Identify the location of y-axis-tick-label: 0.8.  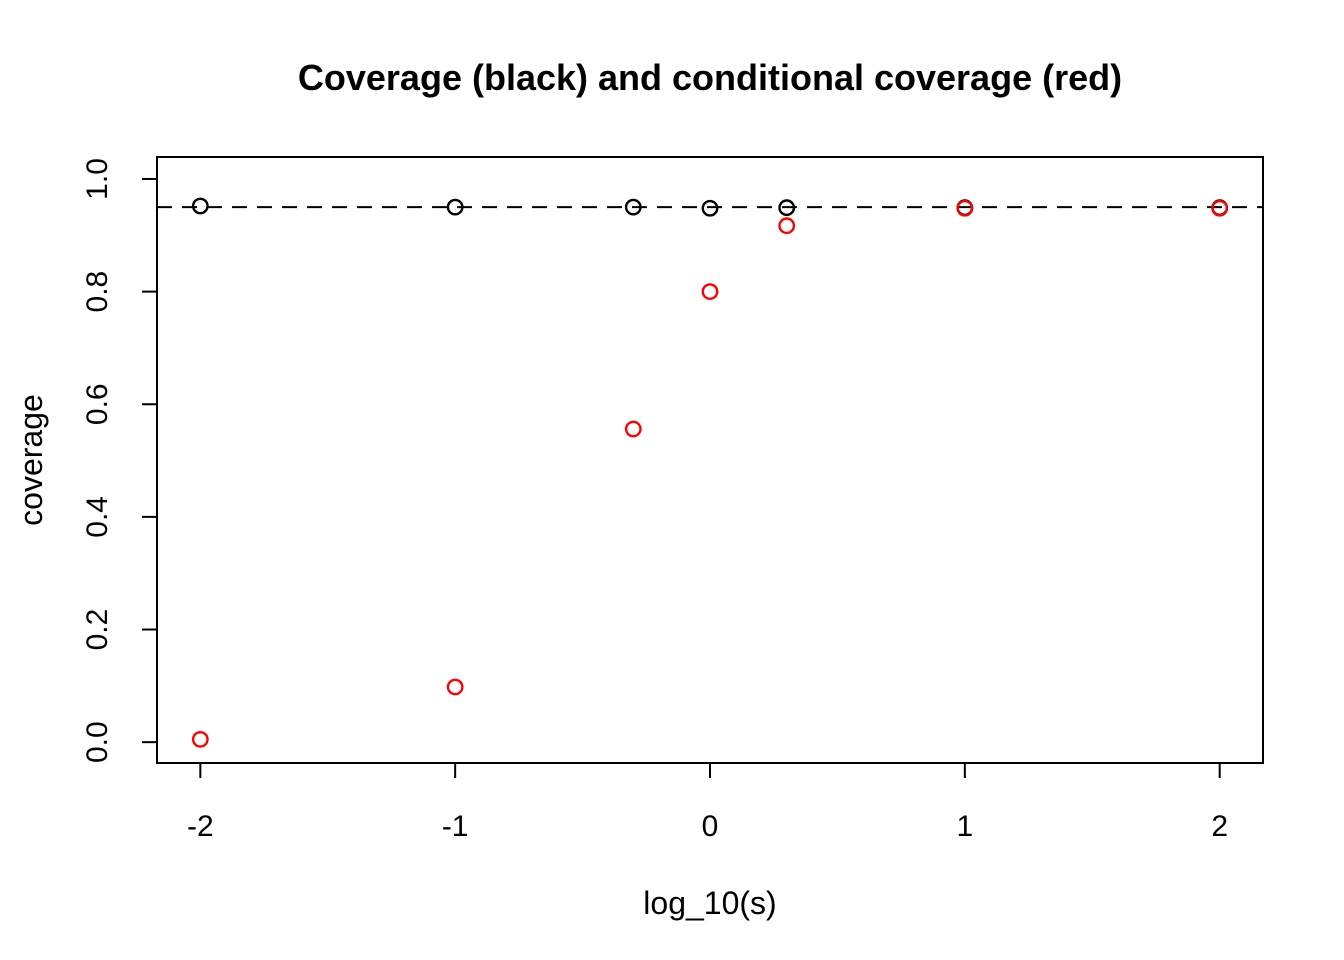
(97, 292).